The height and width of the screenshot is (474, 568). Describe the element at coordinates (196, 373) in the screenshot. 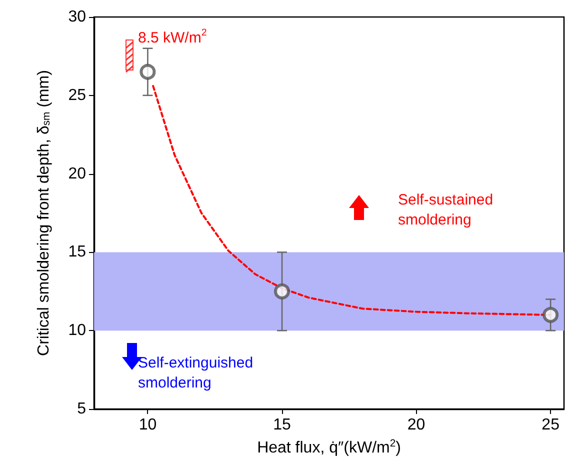

I see `annotation: Self-extinguished smoldering` at that location.